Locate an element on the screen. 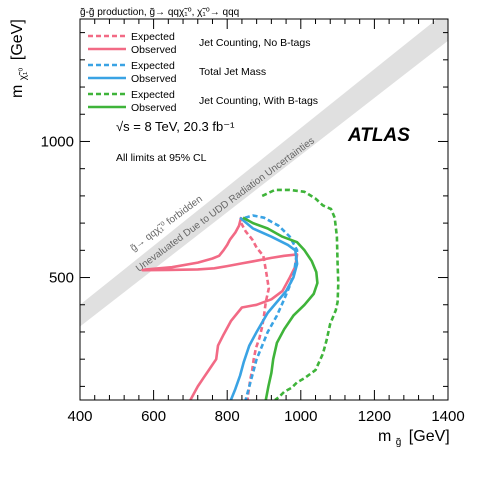  legend-group-label: Total Jet Mass is located at coordinates (232, 72).